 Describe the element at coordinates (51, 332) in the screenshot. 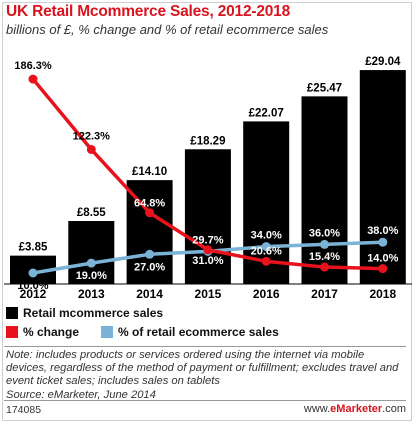

I see `legend-label-change: % change` at that location.